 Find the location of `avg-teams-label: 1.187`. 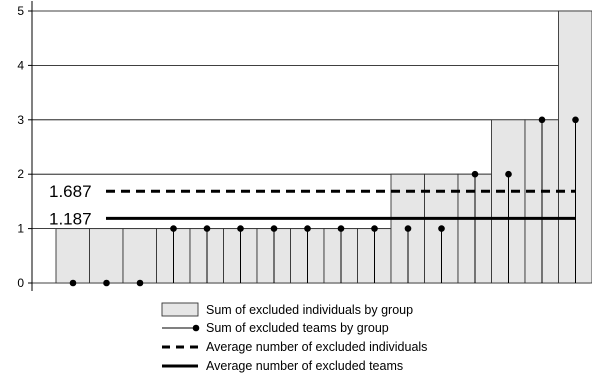

avg-teams-label: 1.187 is located at coordinates (70, 218).